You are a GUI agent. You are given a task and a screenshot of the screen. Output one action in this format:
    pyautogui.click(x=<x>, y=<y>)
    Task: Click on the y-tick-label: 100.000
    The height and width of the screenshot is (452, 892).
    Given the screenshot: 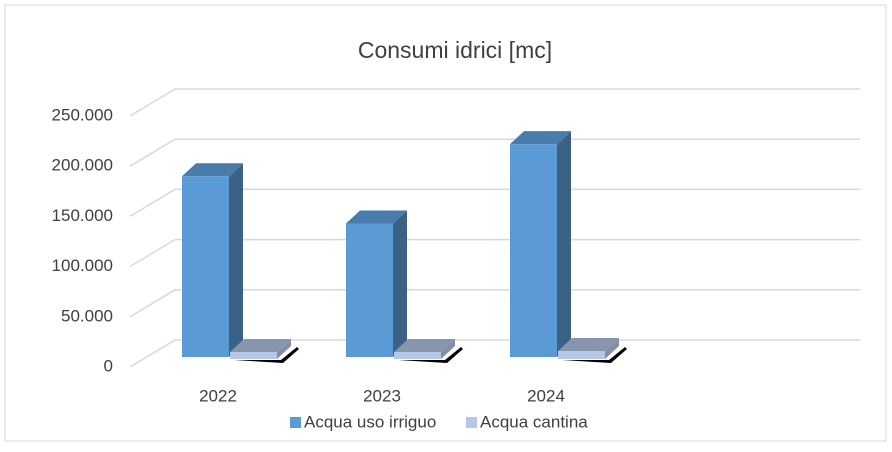 What is the action you would take?
    pyautogui.click(x=82, y=265)
    